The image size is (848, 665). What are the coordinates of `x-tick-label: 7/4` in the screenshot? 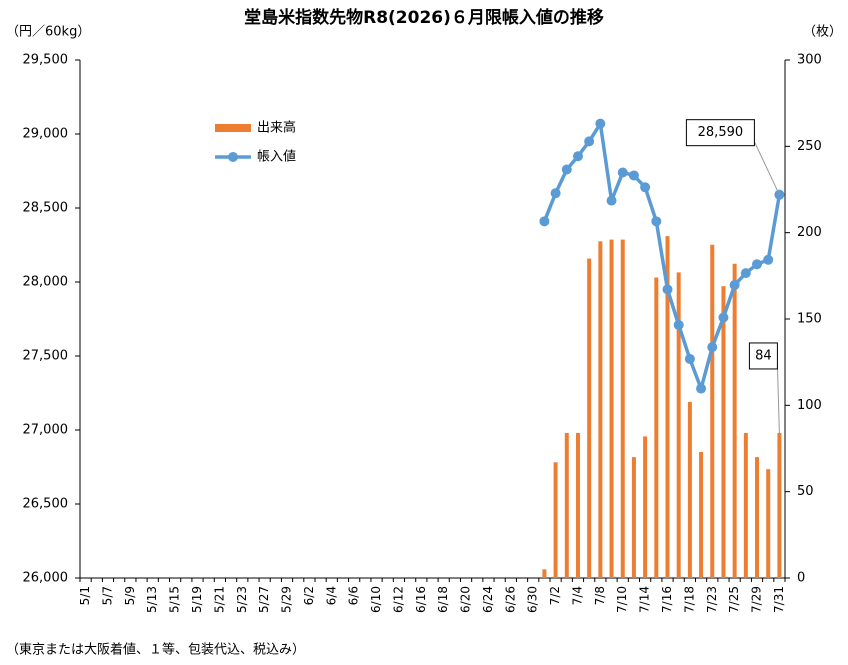 It's located at (577, 595).